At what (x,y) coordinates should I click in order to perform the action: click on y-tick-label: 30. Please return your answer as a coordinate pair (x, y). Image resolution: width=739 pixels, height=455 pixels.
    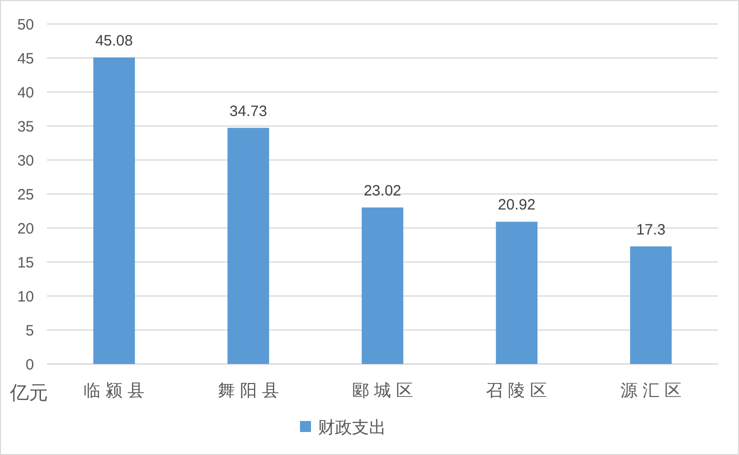
    Looking at the image, I should click on (25, 161).